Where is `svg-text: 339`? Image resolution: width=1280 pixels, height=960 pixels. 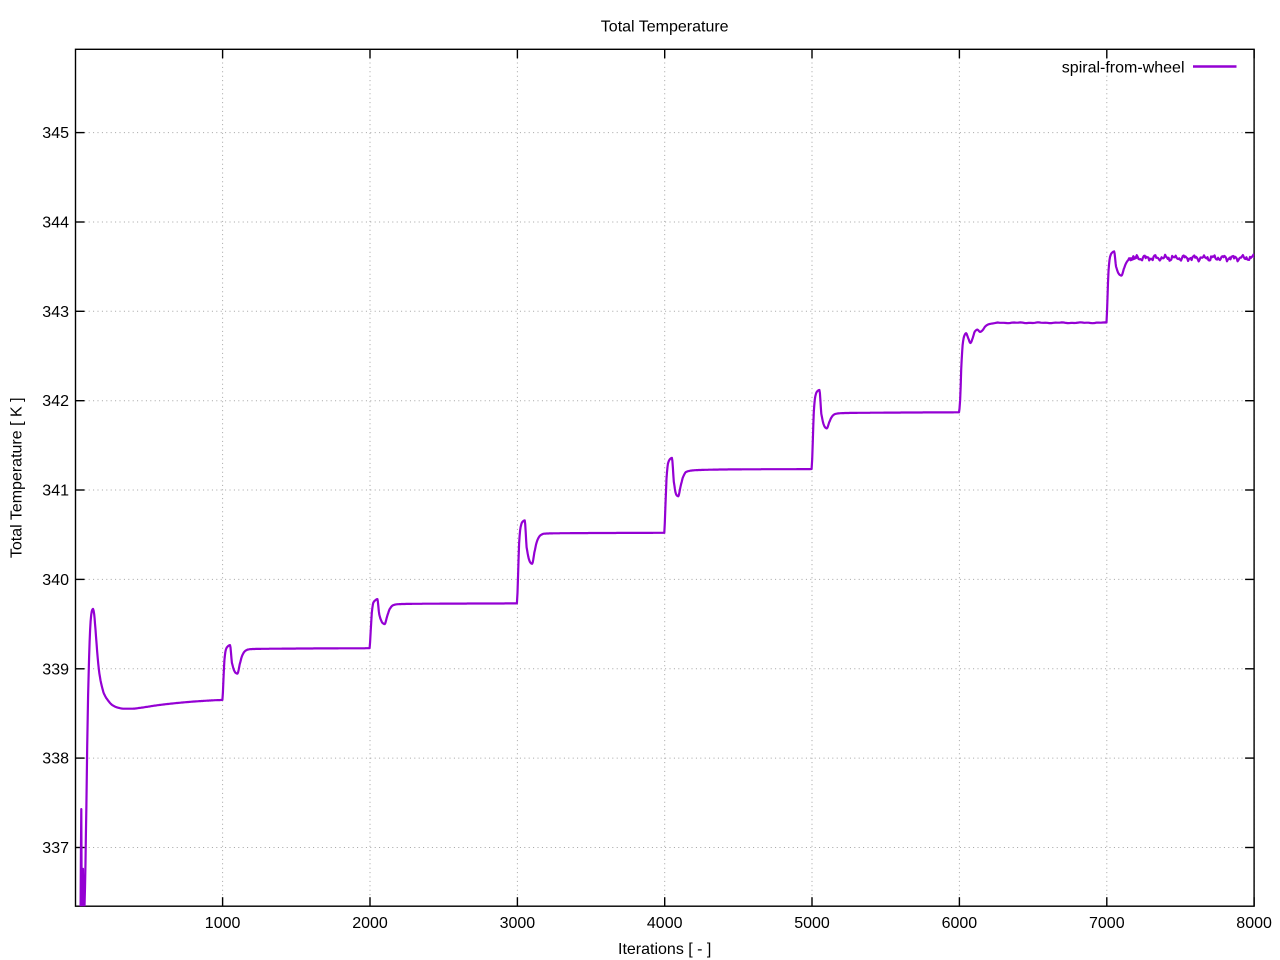
svg-text: 339 is located at coordinates (55, 669).